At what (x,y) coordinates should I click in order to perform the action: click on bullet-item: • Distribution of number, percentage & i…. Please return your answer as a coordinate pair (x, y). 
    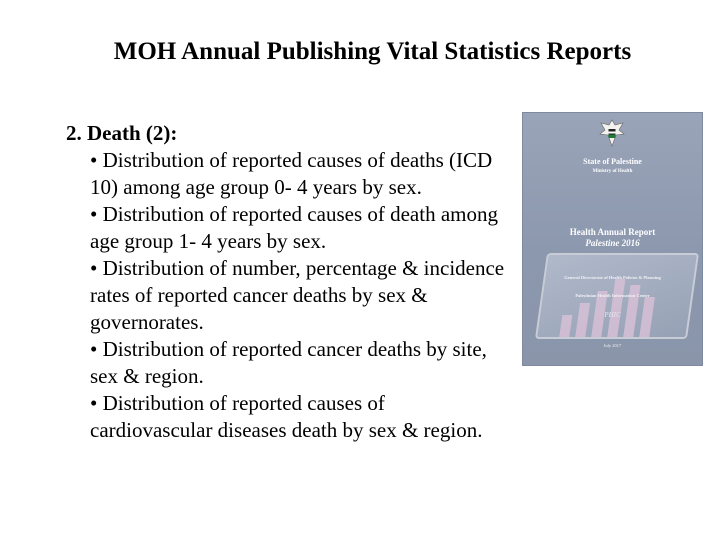
    Looking at the image, I should click on (297, 295).